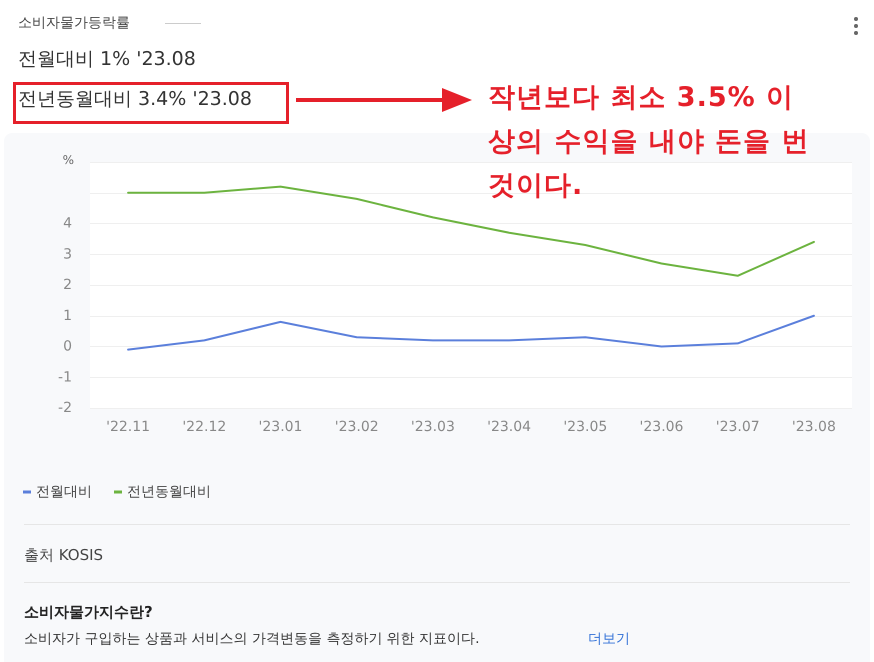 The height and width of the screenshot is (662, 874). I want to click on x-tick-label: '23.05, so click(585, 427).